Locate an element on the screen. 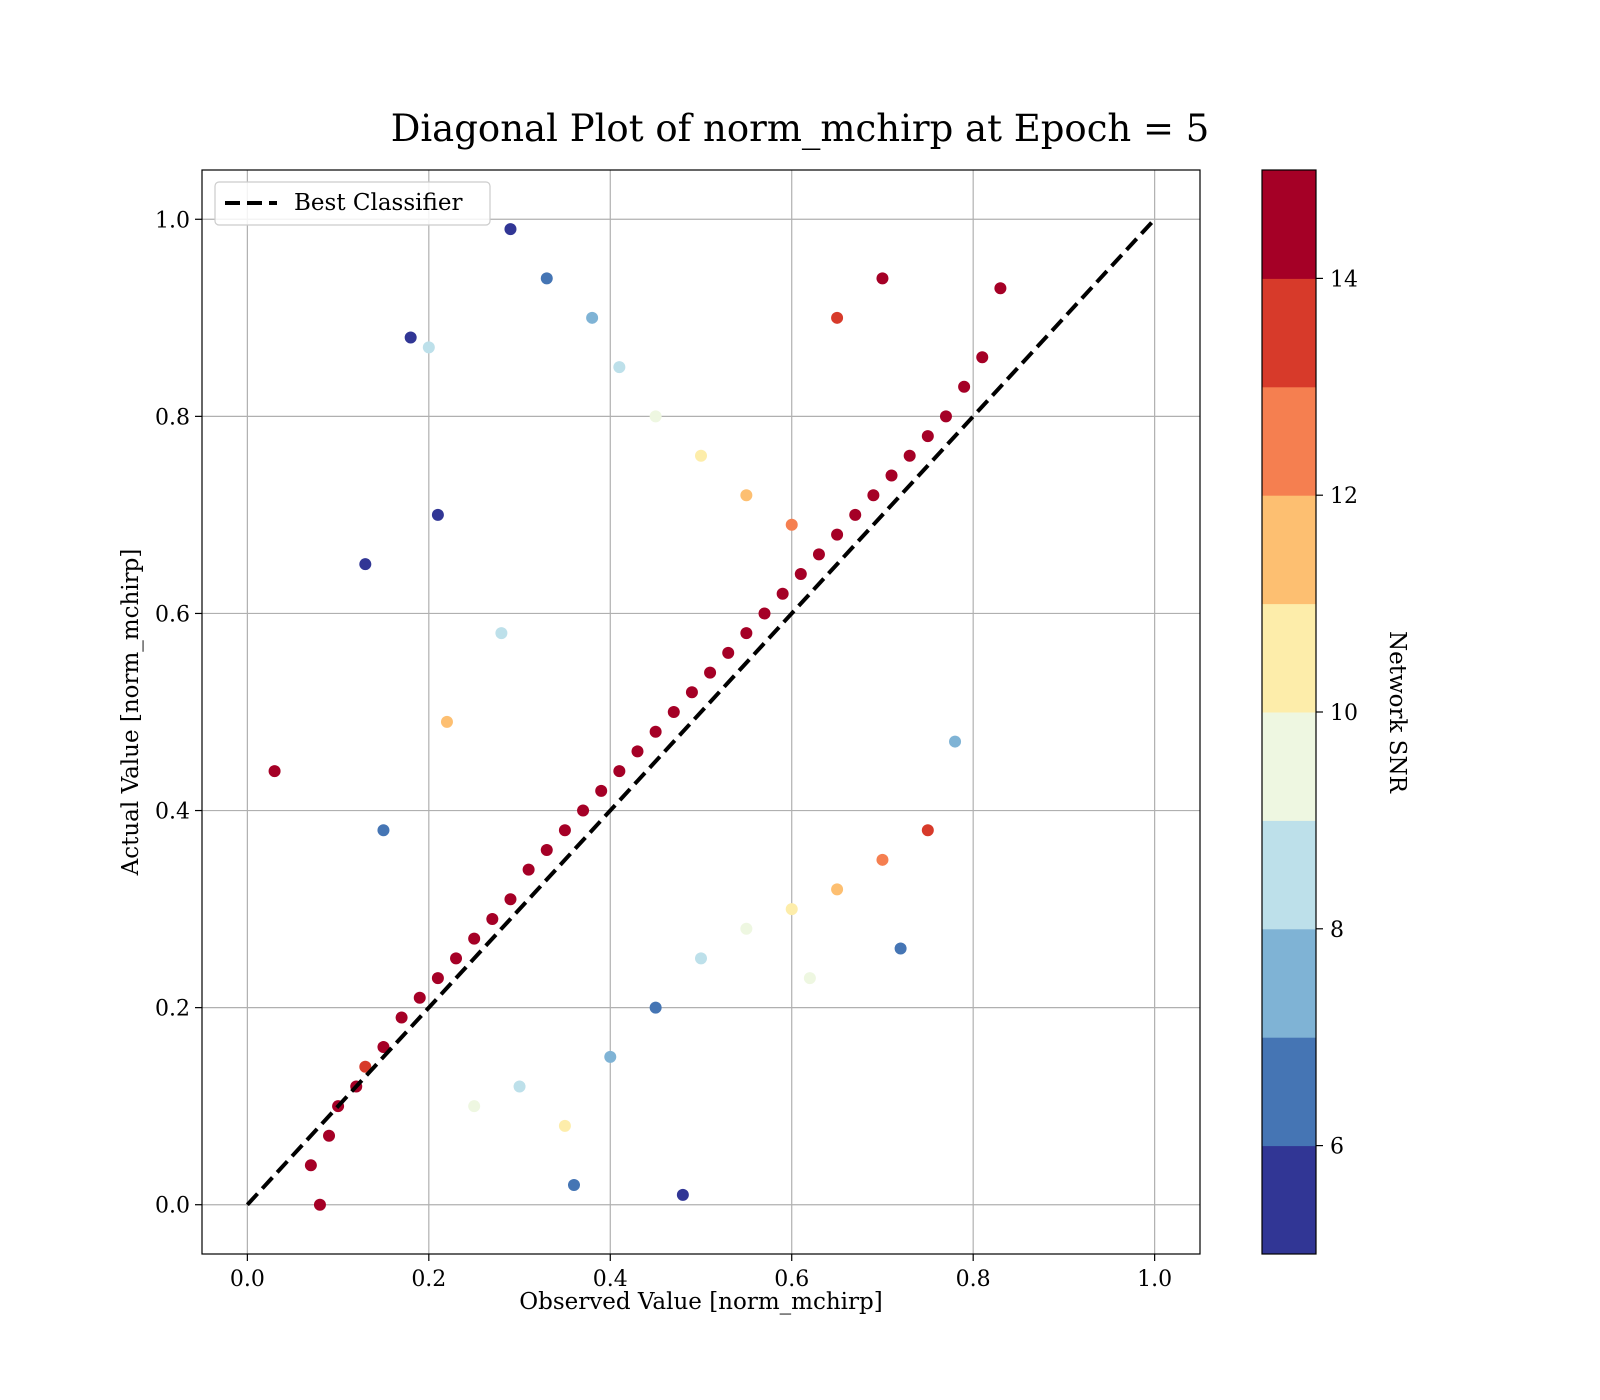  x-axis-label: Observed Value [norm_mchirp] is located at coordinates (700, 1302).